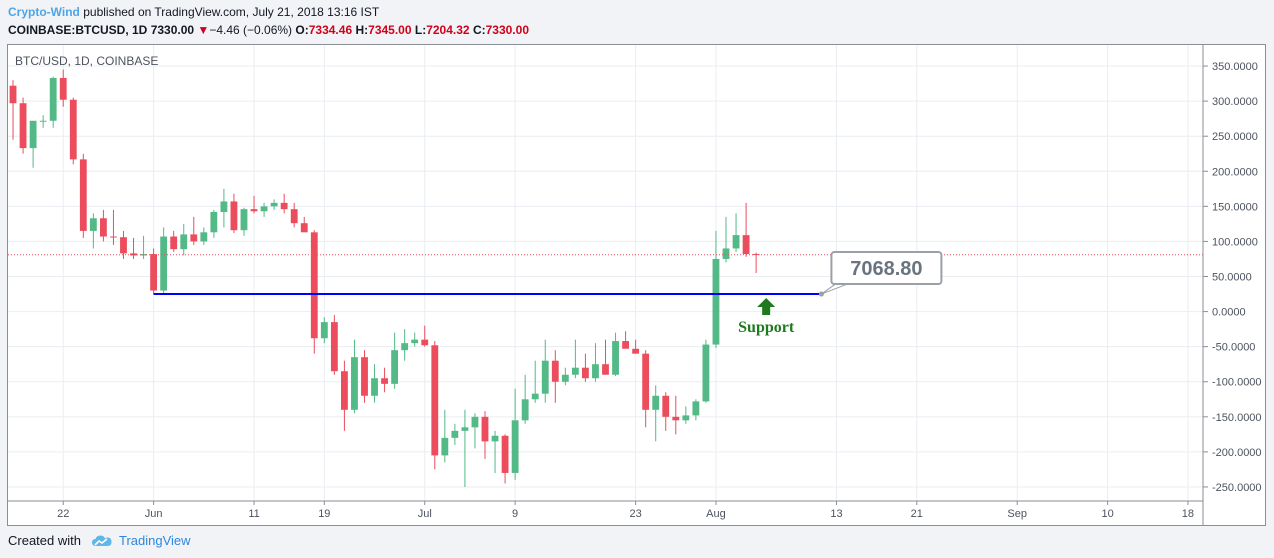  I want to click on y-tick-label: 300.0000, so click(1235, 102).